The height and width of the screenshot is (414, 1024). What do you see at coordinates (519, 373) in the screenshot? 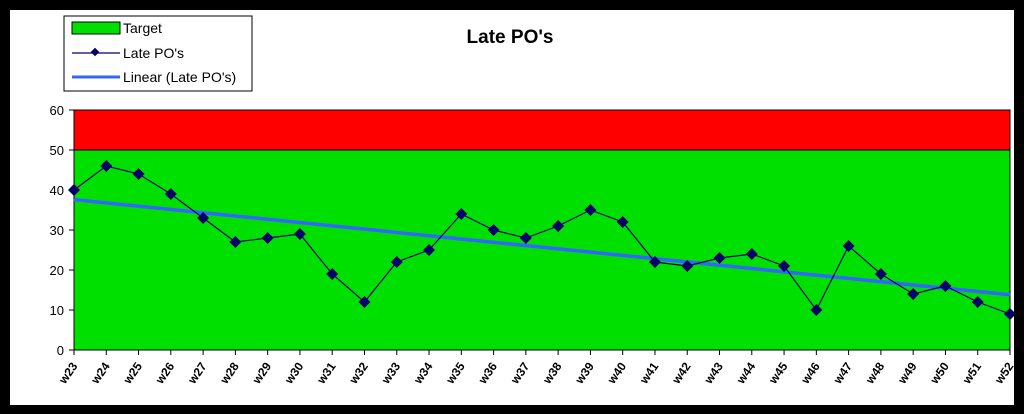
I see `x-tick-label: w37` at bounding box center [519, 373].